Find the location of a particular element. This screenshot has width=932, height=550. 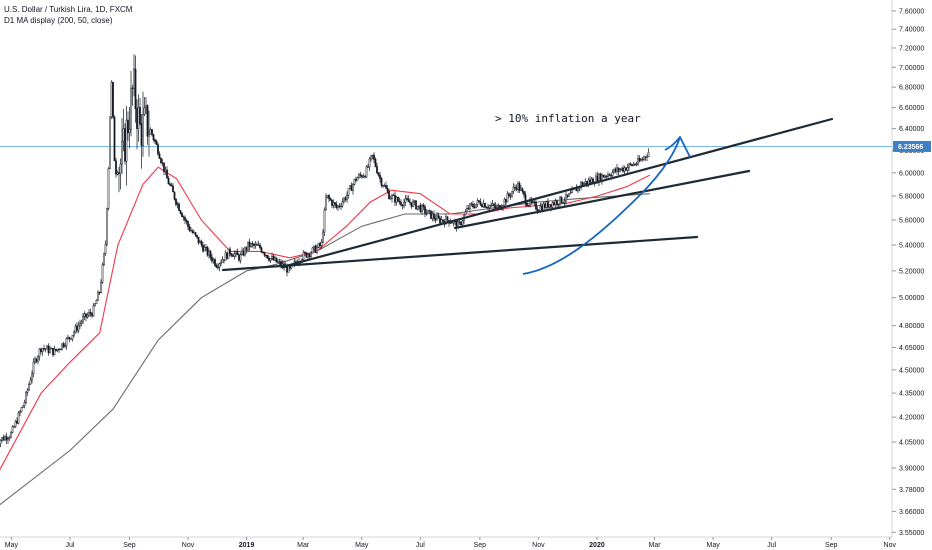

projection-arrowhead is located at coordinates (677, 147).